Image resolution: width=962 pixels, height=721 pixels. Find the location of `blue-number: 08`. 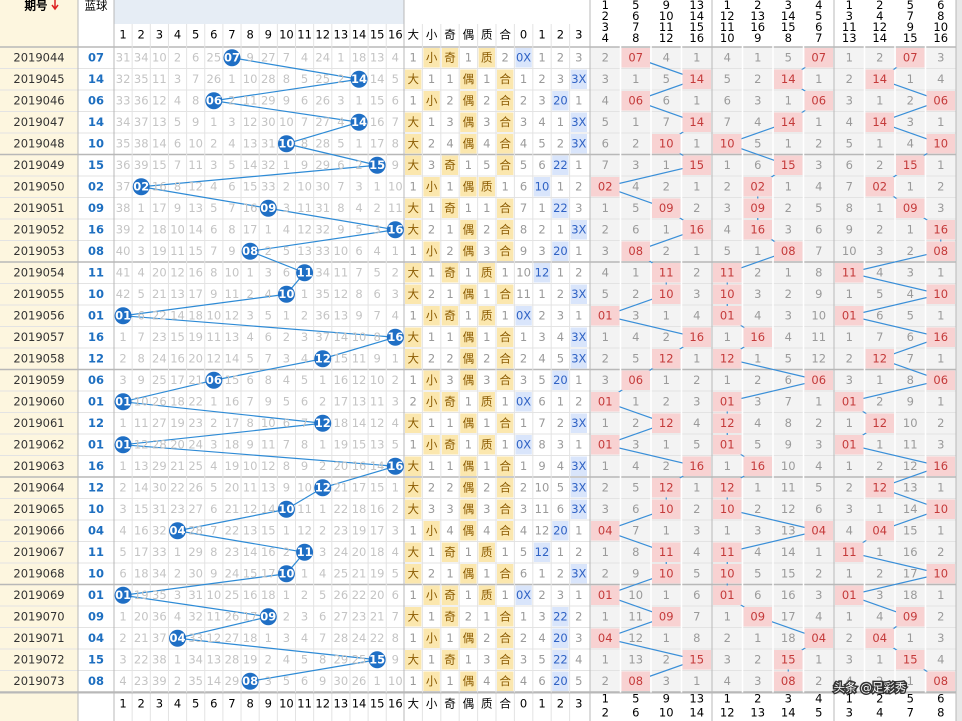

blue-number: 08 is located at coordinates (96, 251).